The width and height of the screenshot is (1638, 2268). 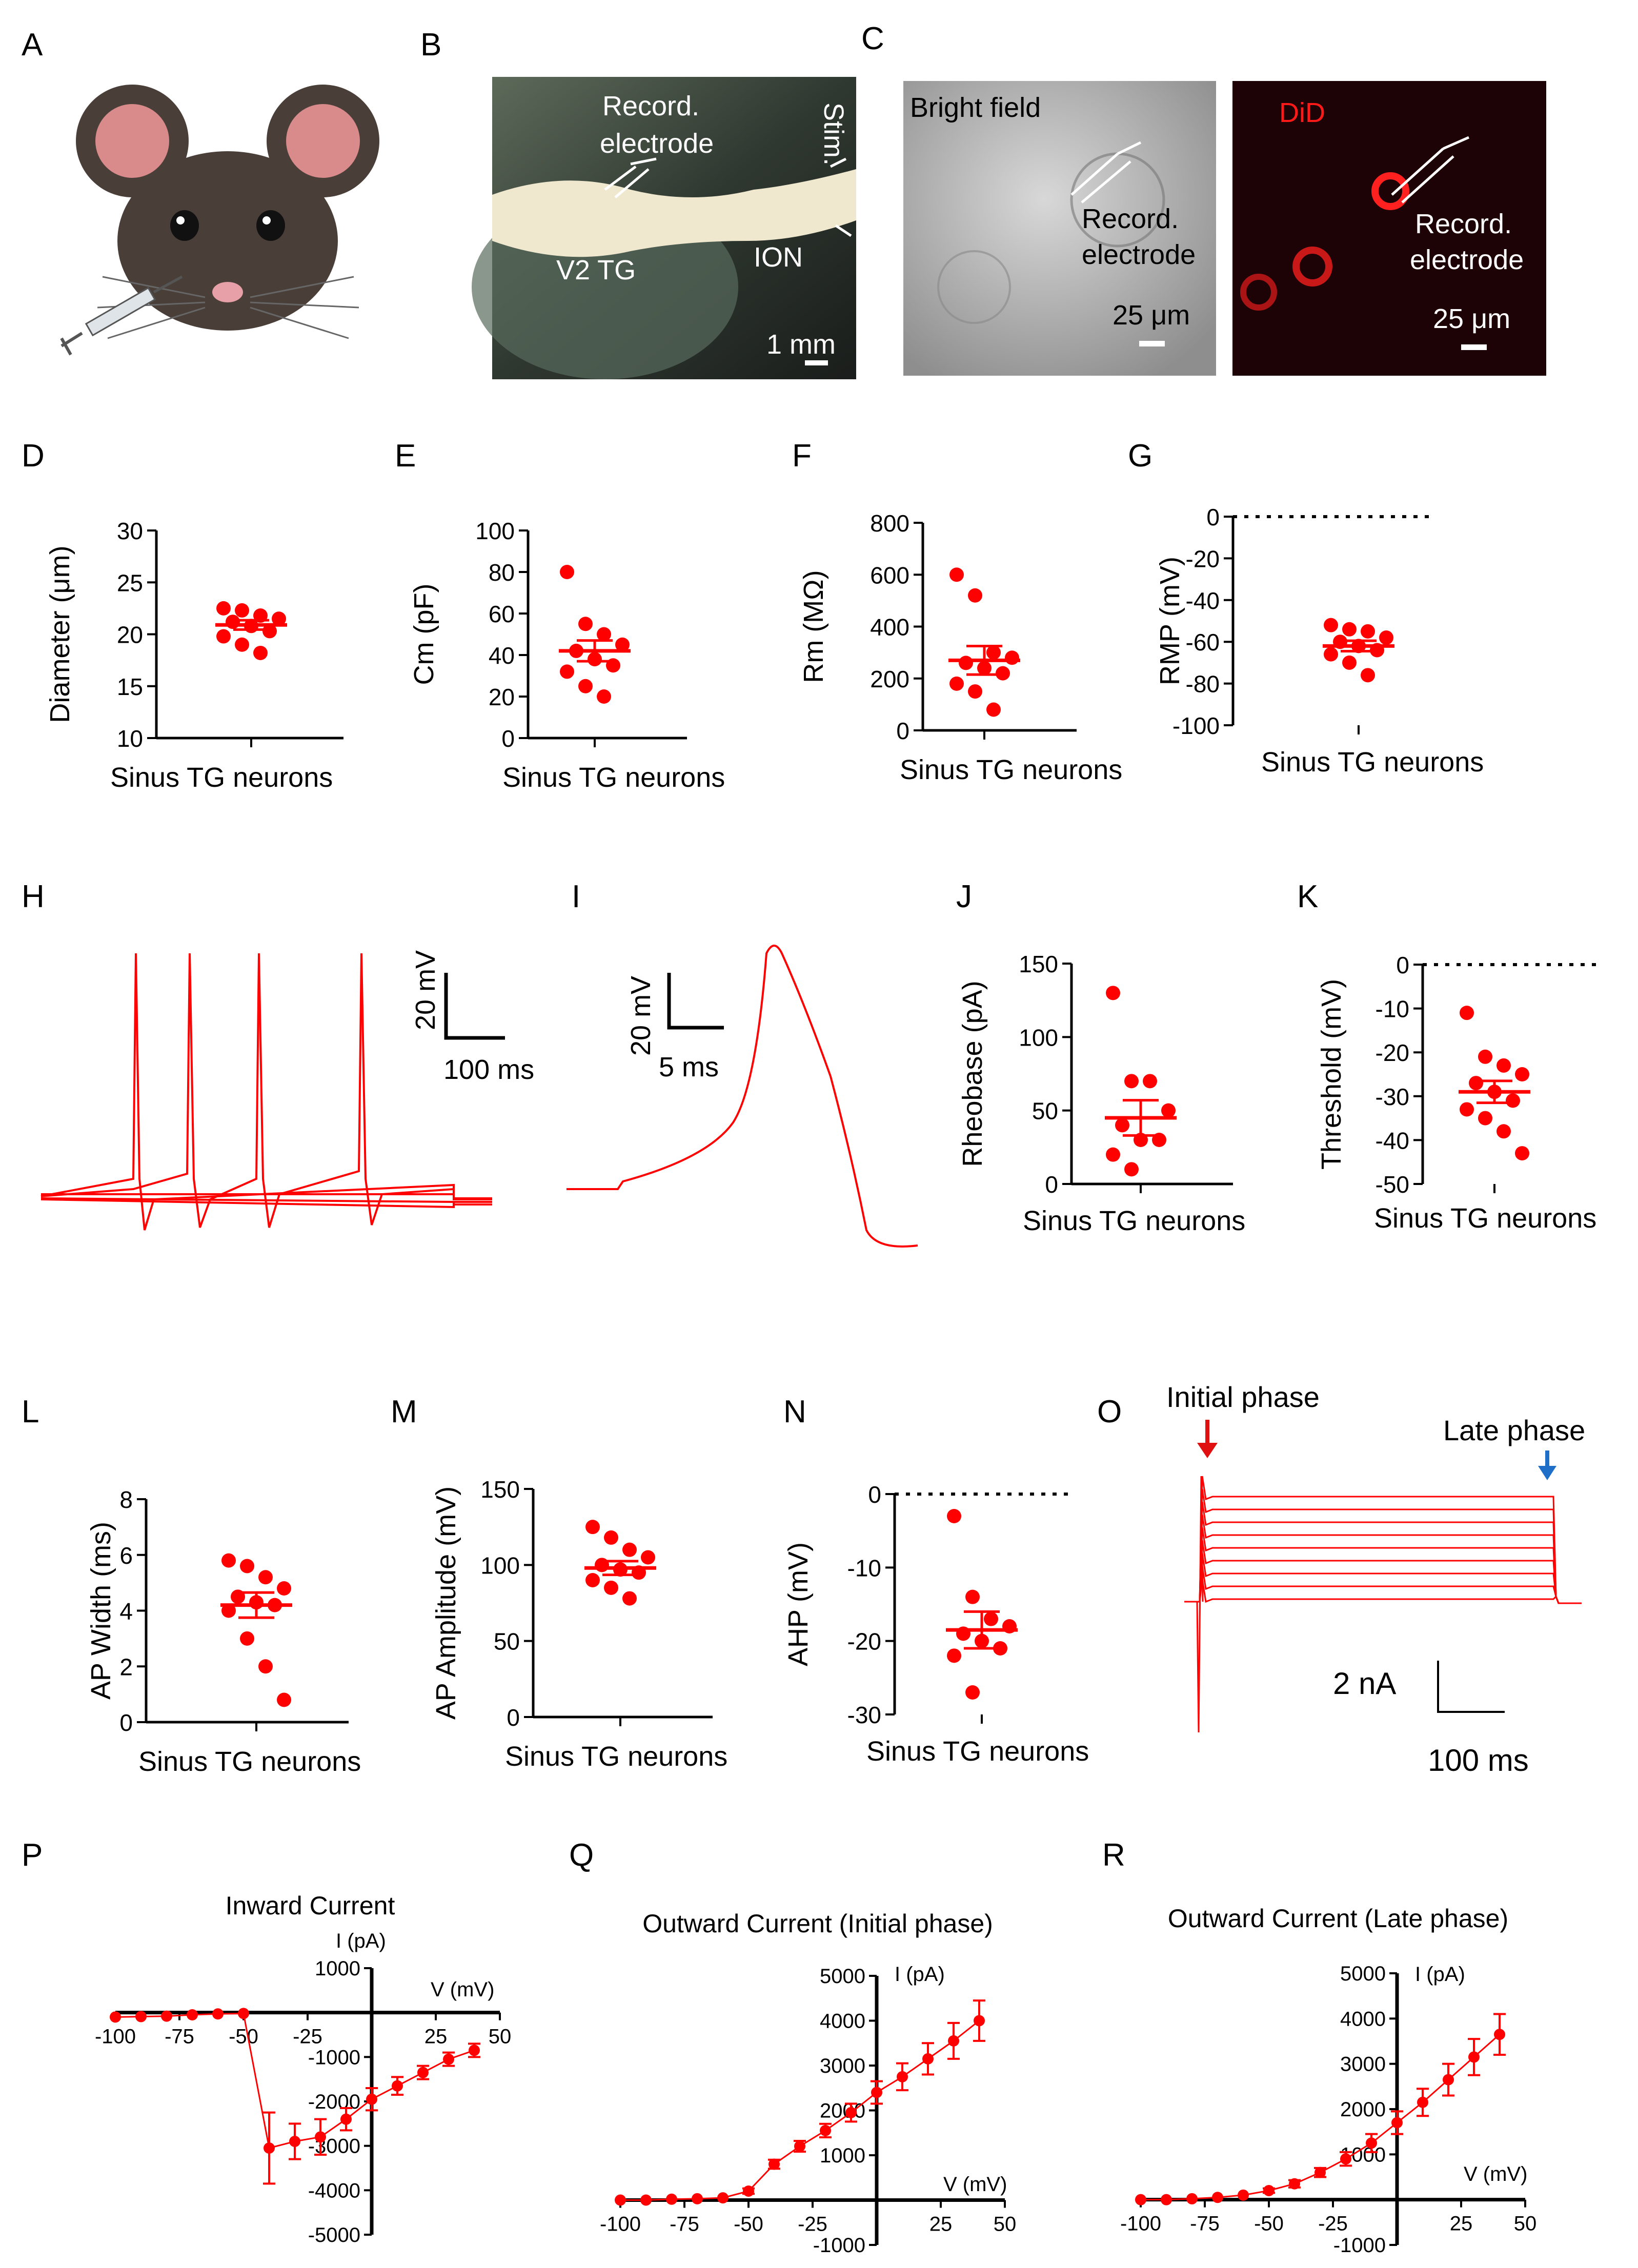 What do you see at coordinates (126, 1666) in the screenshot?
I see `y-tick-label: 2` at bounding box center [126, 1666].